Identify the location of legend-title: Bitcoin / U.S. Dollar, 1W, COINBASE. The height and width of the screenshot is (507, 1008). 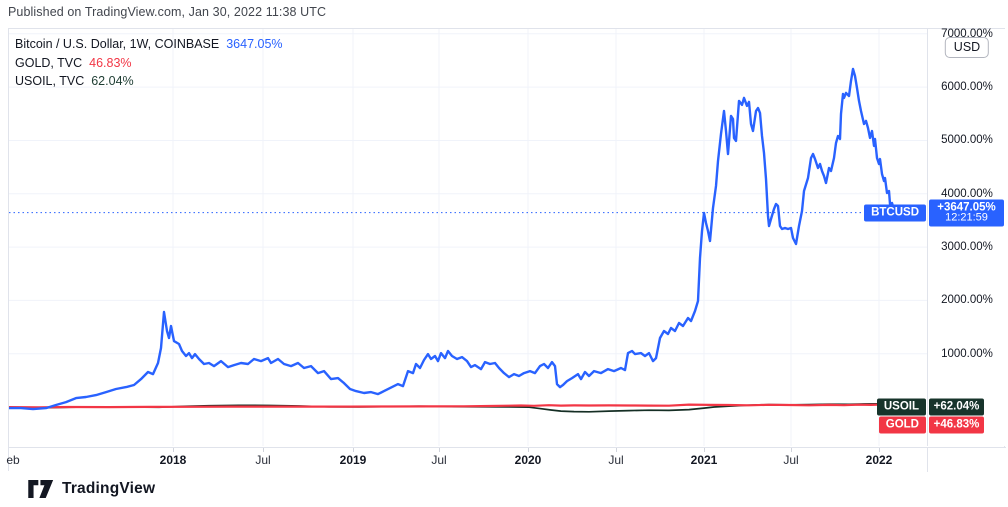
(117, 44).